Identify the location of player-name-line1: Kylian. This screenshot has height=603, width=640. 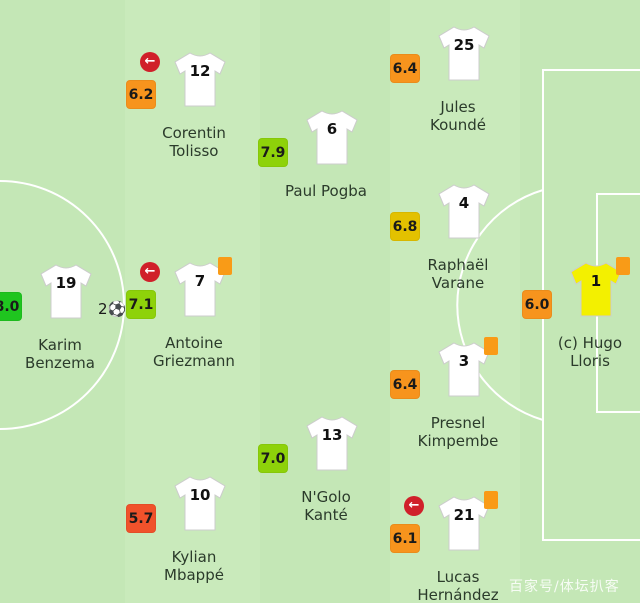
(194, 557).